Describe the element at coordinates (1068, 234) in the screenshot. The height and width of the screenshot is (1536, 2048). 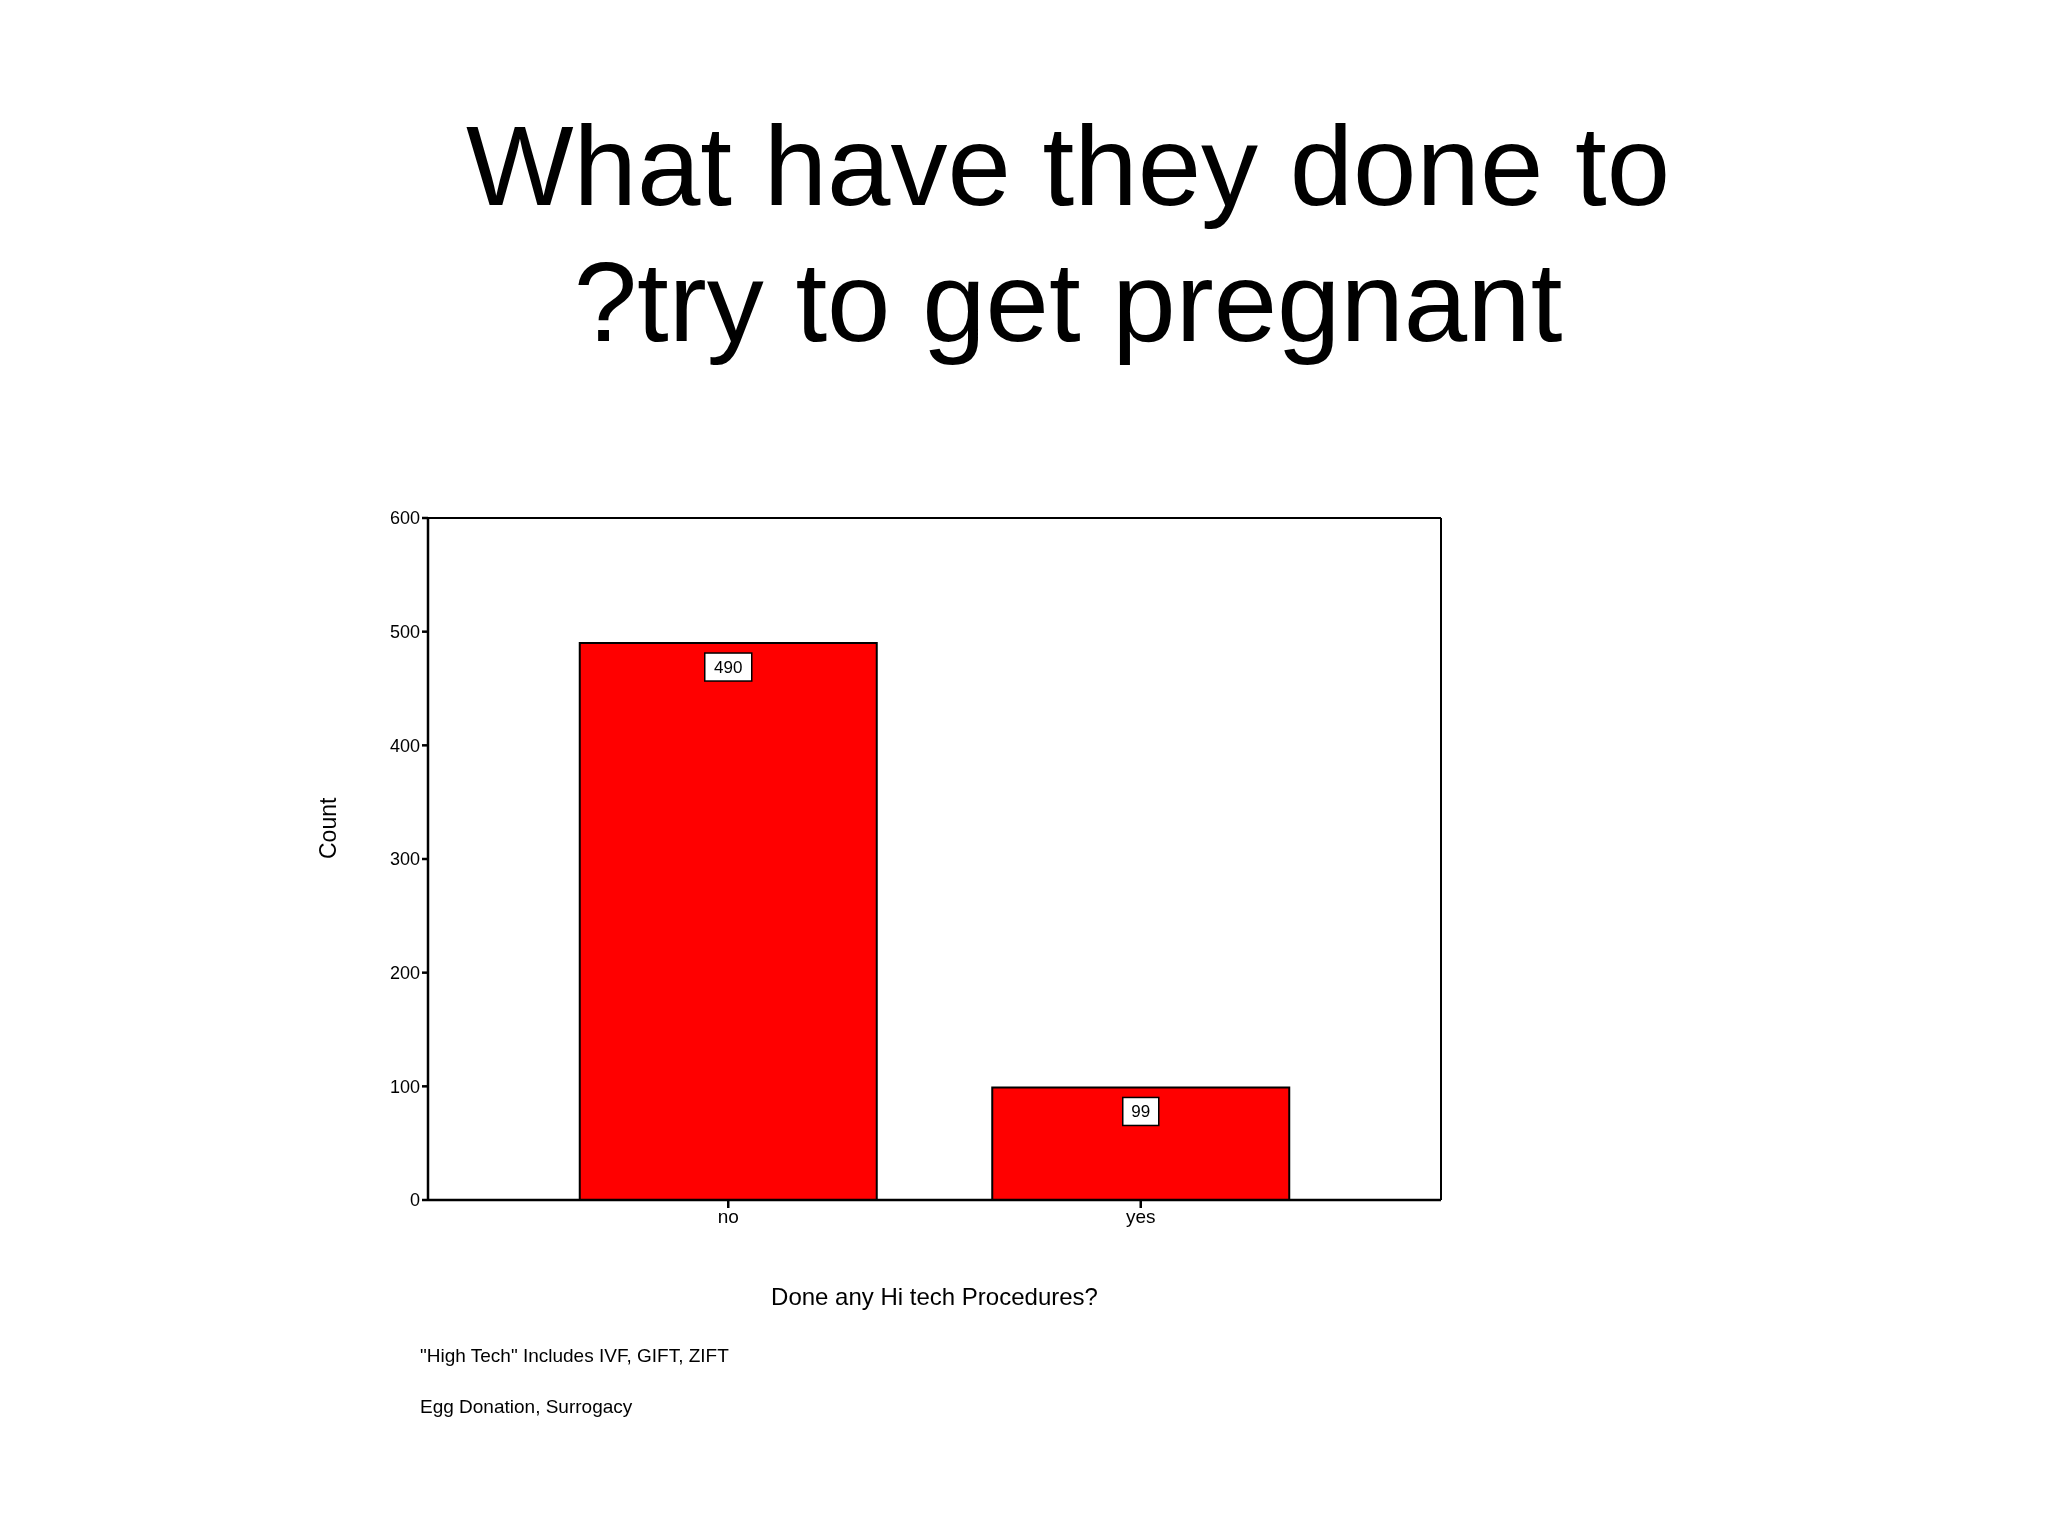
I see `chart-title: What have they done to ?try to get pregnant` at that location.